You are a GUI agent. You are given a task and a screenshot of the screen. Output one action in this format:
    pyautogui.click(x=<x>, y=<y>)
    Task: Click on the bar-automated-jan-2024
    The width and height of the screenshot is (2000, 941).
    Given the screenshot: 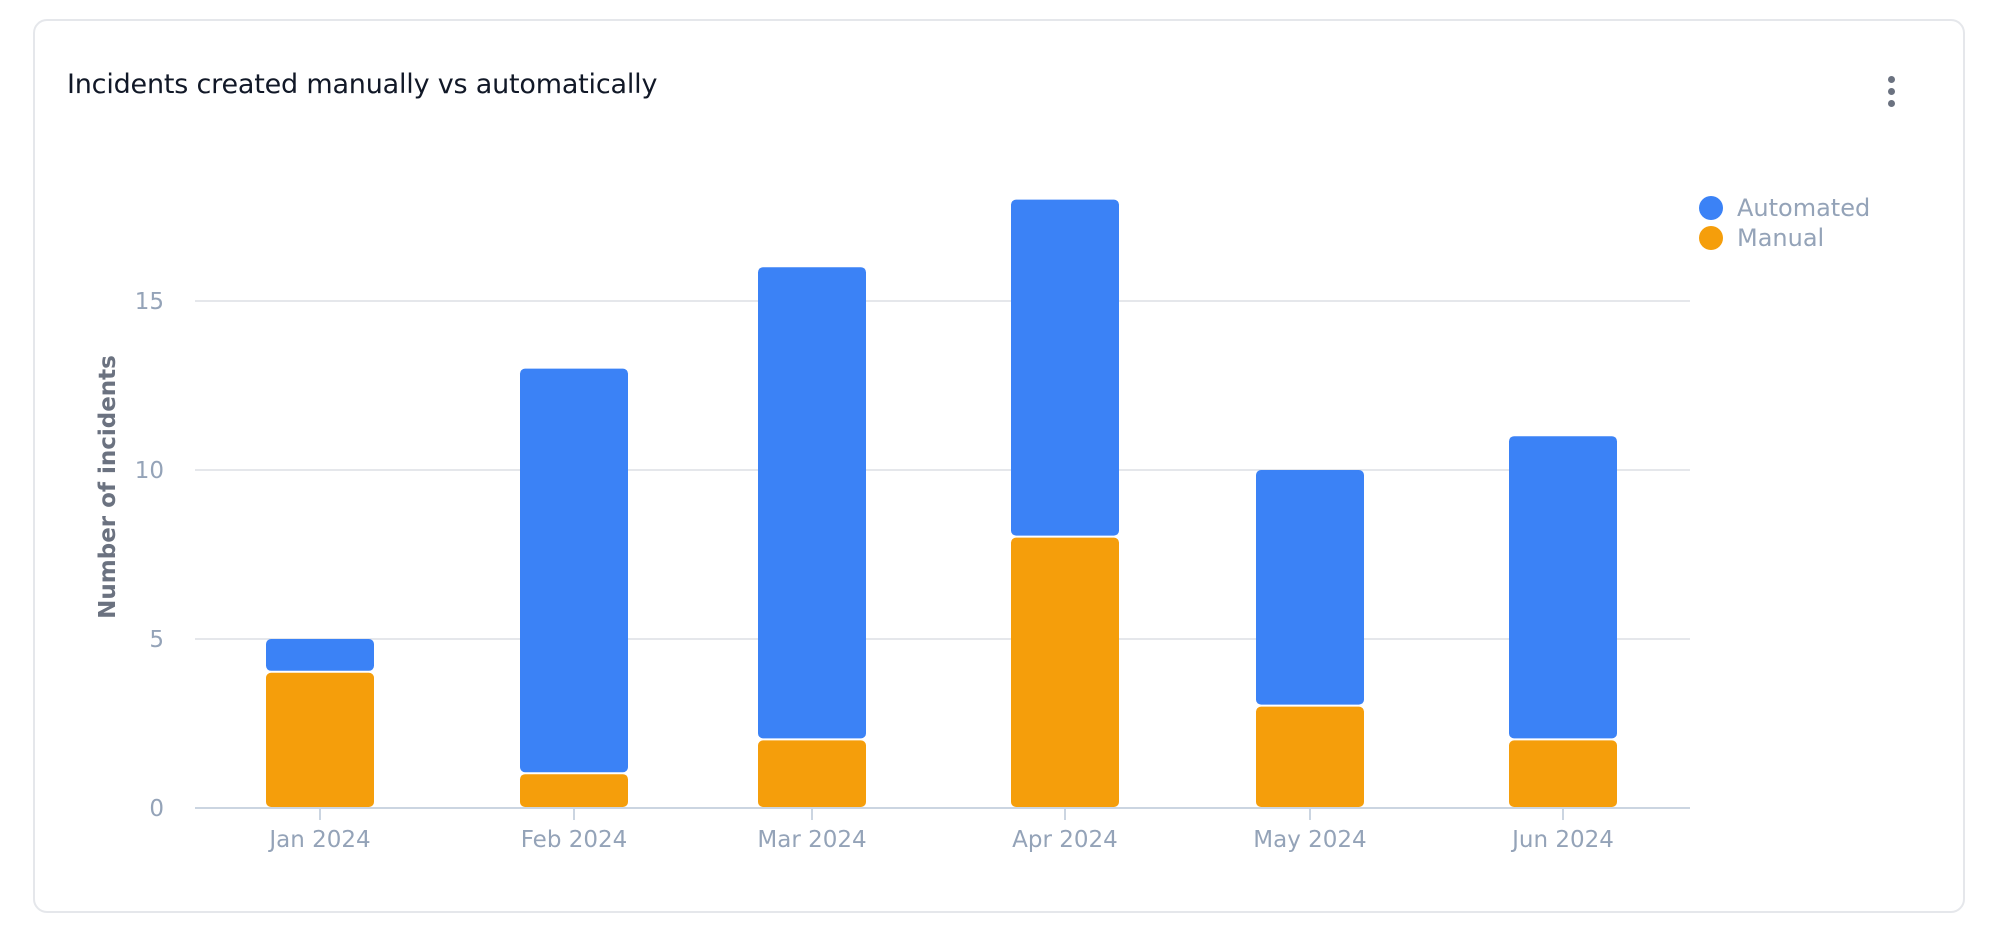 What is the action you would take?
    pyautogui.click(x=320, y=655)
    